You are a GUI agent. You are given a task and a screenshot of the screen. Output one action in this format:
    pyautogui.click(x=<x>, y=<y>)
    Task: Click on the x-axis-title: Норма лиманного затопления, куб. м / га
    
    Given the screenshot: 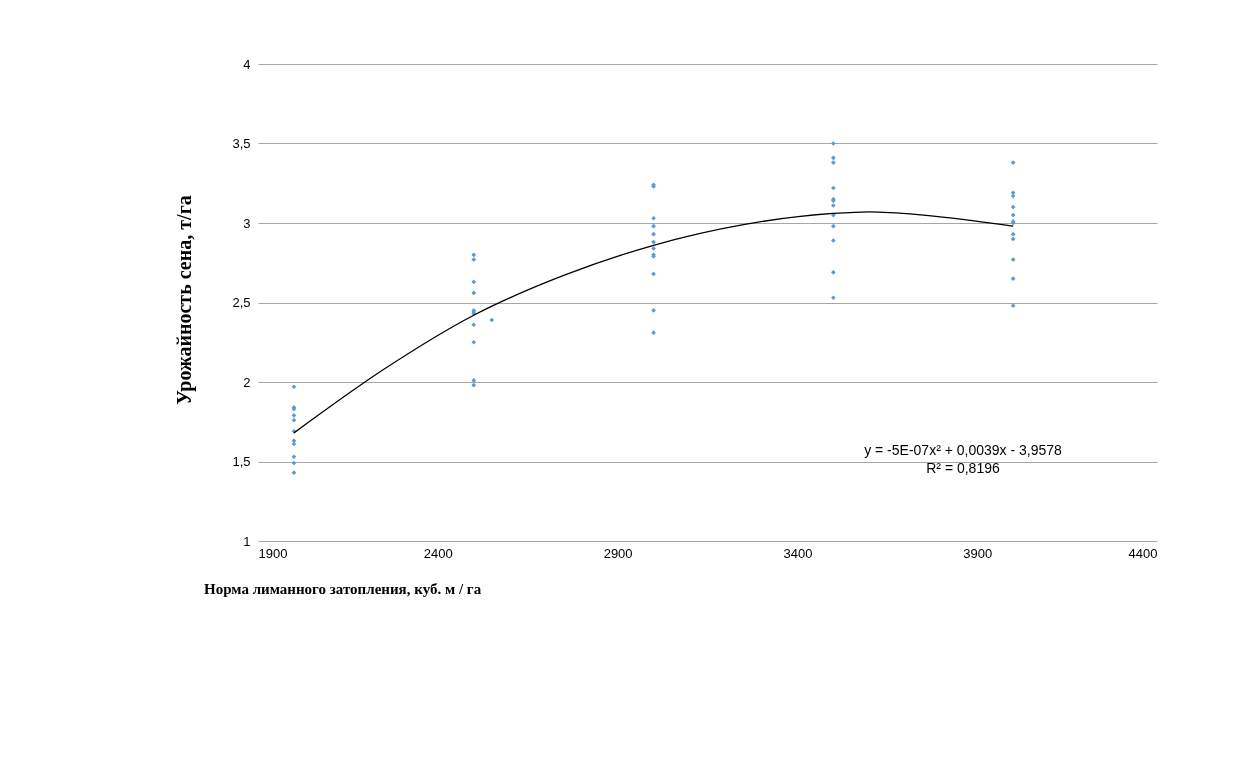 What is the action you would take?
    pyautogui.click(x=343, y=589)
    